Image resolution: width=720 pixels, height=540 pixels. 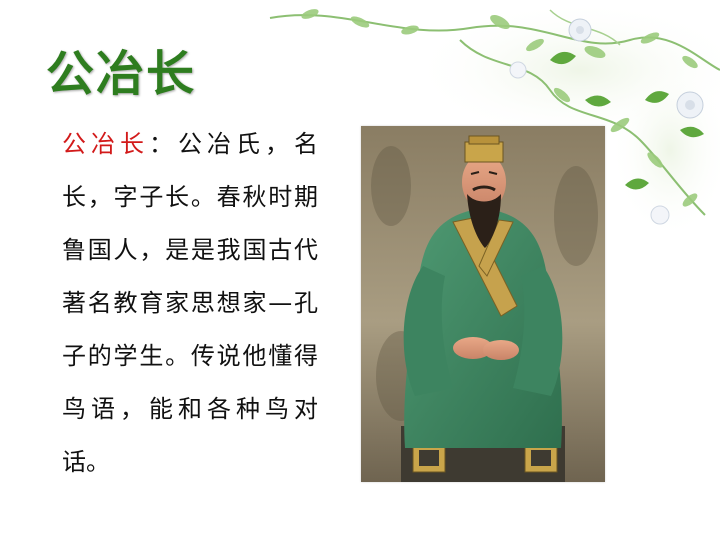 What do you see at coordinates (121, 74) in the screenshot?
I see `slide-title: 公冶长` at bounding box center [121, 74].